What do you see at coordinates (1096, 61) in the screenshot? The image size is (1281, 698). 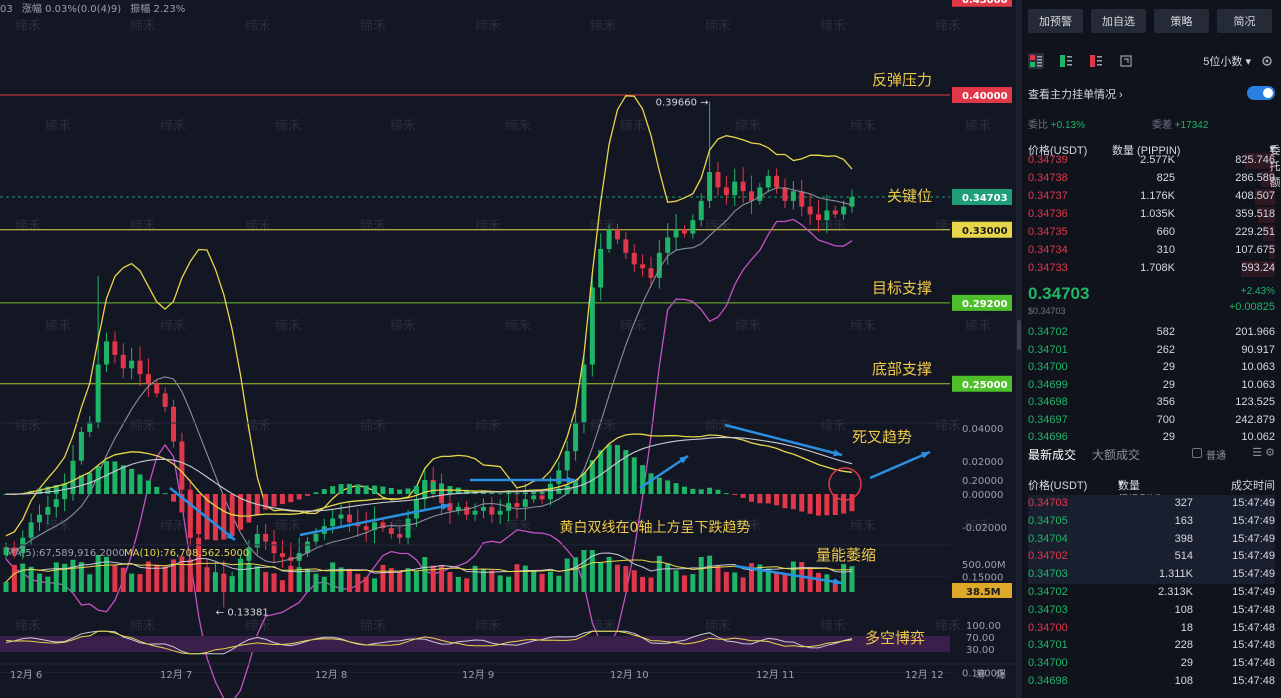 I see `asks-only-icon` at bounding box center [1096, 61].